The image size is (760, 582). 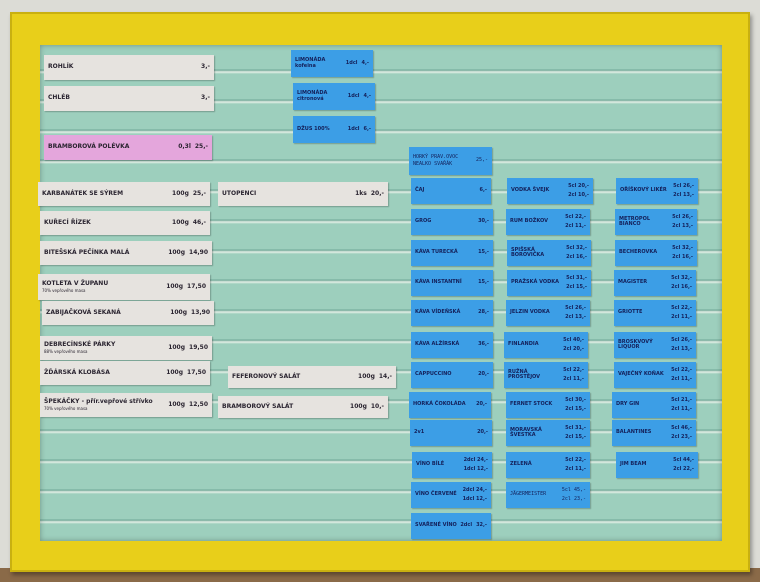 What do you see at coordinates (189, 193) in the screenshot?
I see `item-prices: 100g 25,-` at bounding box center [189, 193].